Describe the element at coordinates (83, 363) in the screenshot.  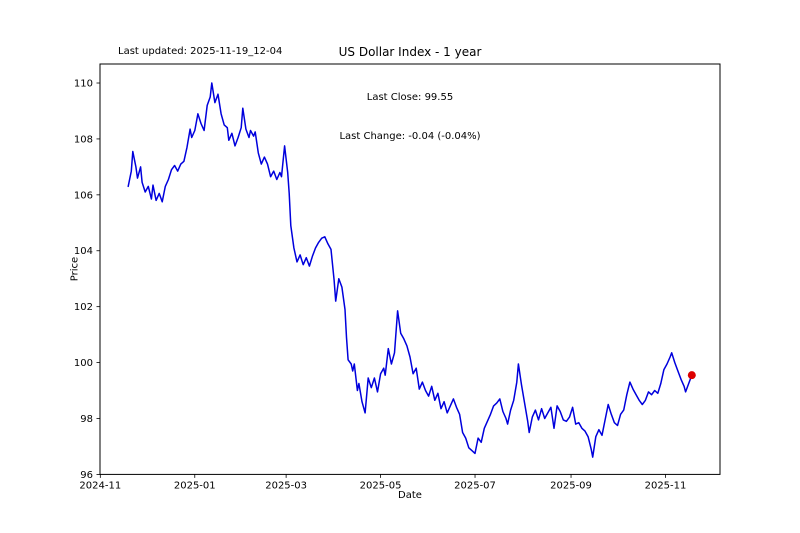
I see `y-tick-label: 100` at that location.